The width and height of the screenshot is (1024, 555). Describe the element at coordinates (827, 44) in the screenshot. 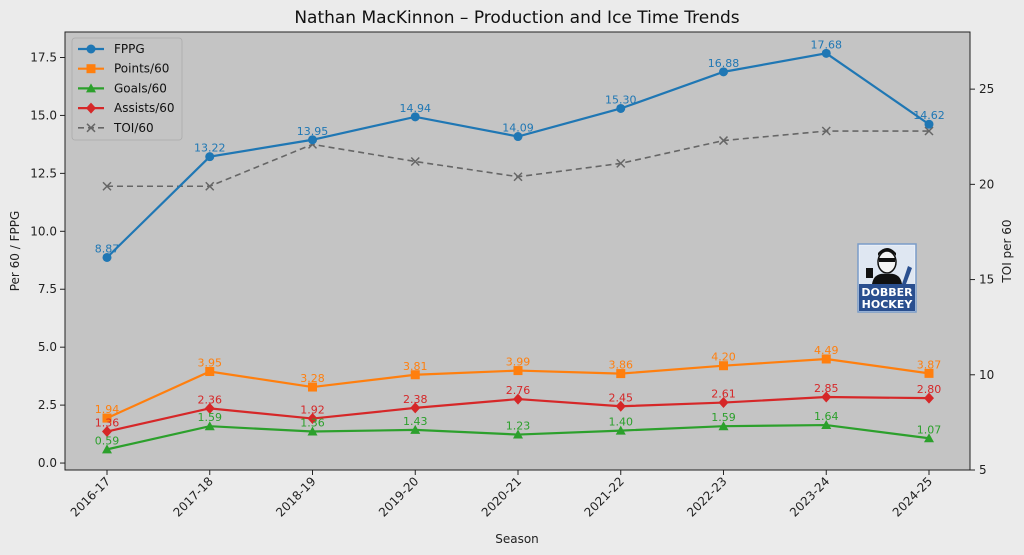

I see `data-label-fppg: 17.68` at that location.